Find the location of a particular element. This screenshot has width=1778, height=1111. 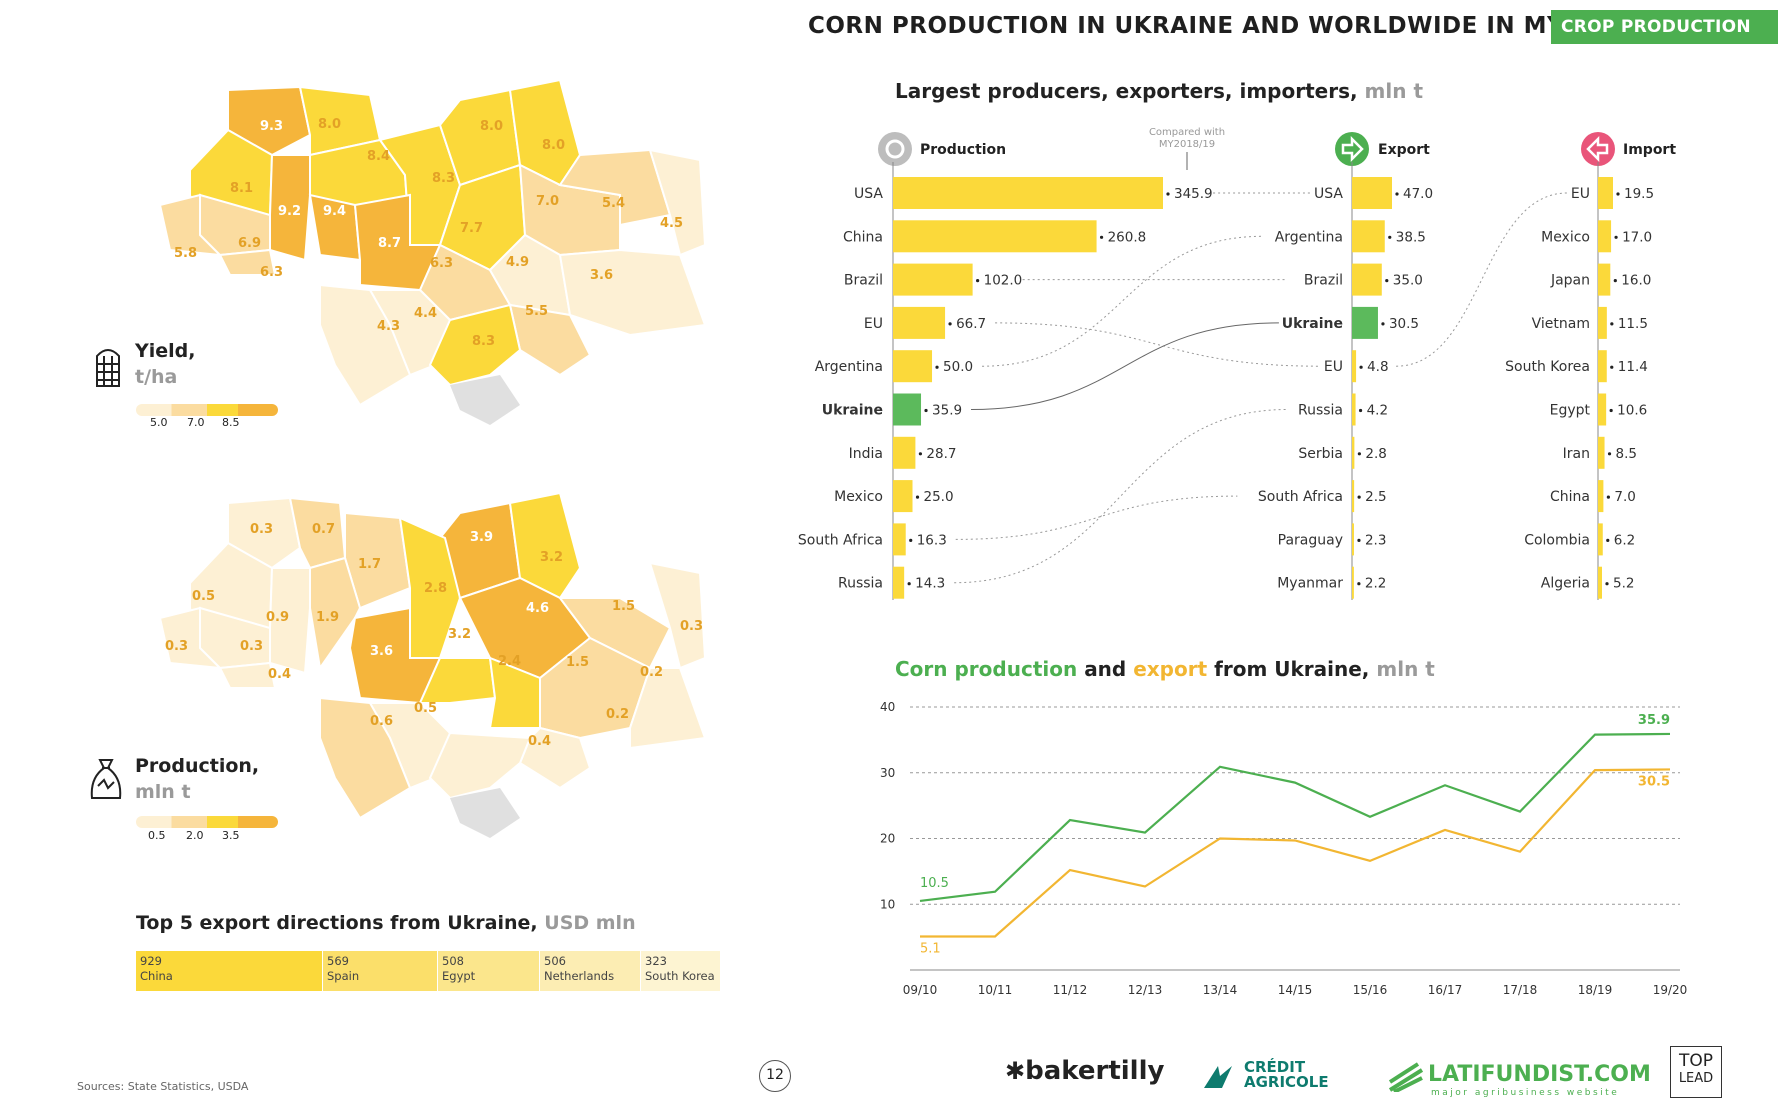

yield-value-label: 3.6 is located at coordinates (601, 275).